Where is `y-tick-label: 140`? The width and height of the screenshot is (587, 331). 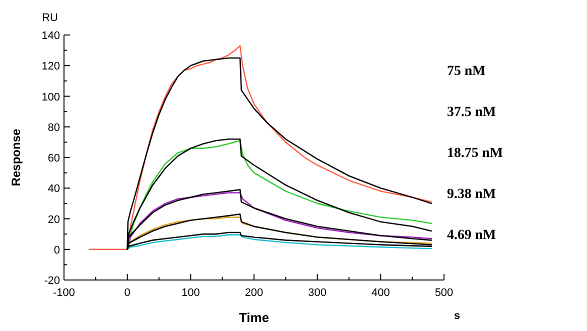 y-tick-label: 140 is located at coordinates (51, 36).